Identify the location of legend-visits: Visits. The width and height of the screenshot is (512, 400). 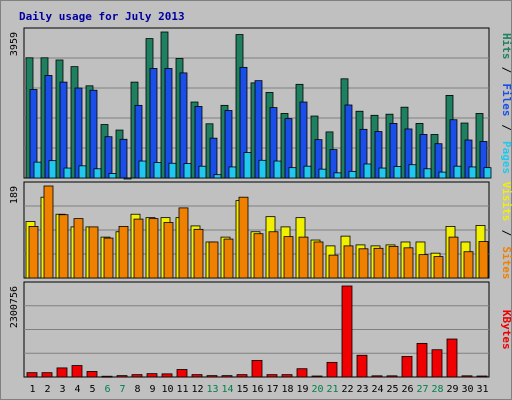
(506, 202).